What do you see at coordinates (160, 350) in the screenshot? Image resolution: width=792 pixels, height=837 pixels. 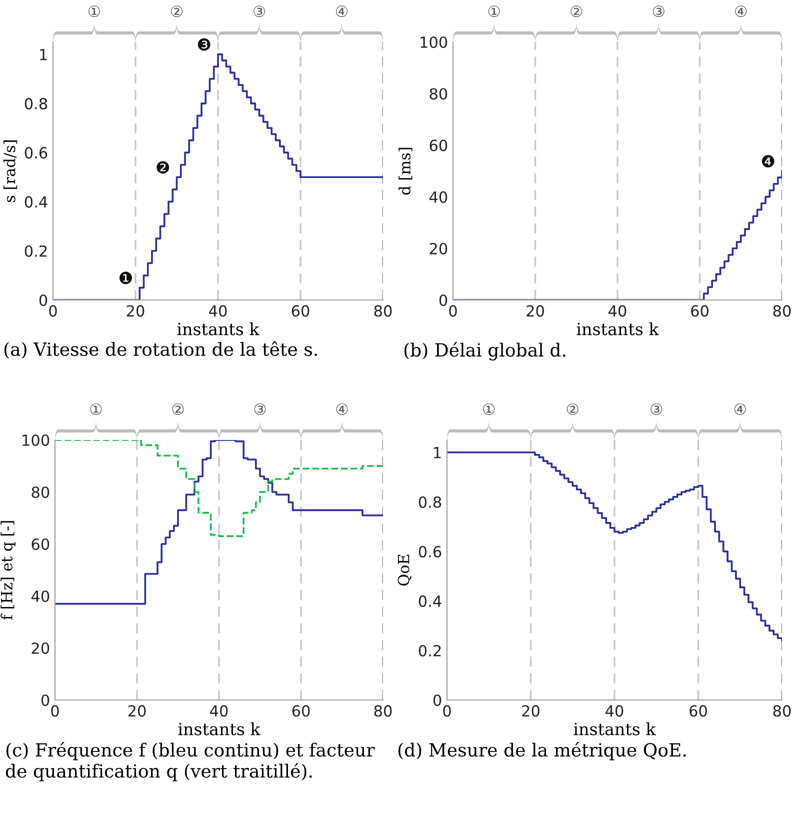 I see `text: (a) Vitesse de rotation de la tête s.` at bounding box center [160, 350].